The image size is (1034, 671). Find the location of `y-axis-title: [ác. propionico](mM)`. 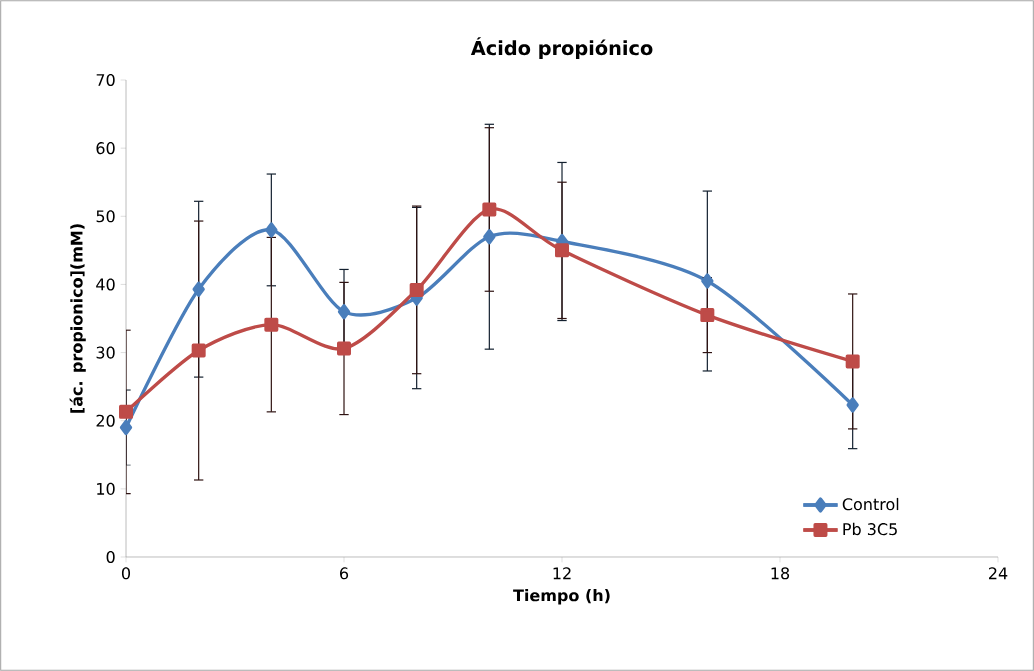

y-axis-title: [ác. propionico](mM) is located at coordinates (77, 318).